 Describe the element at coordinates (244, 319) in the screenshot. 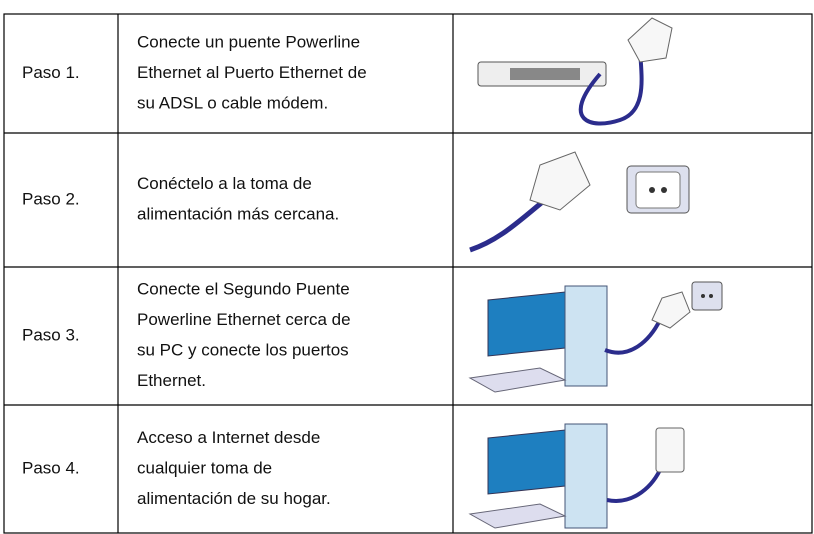

I see `step-text: Powerline Ethernet cerca de` at that location.